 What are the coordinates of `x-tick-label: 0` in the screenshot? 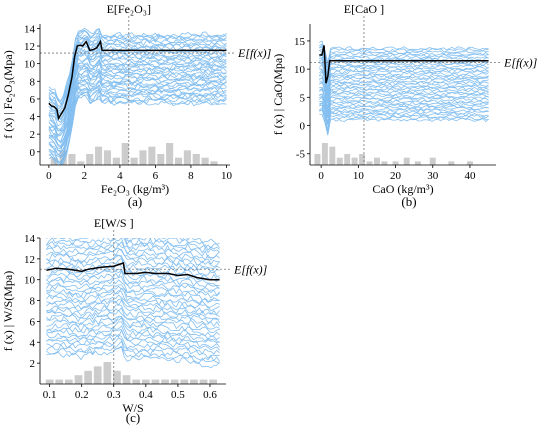 It's located at (321, 176).